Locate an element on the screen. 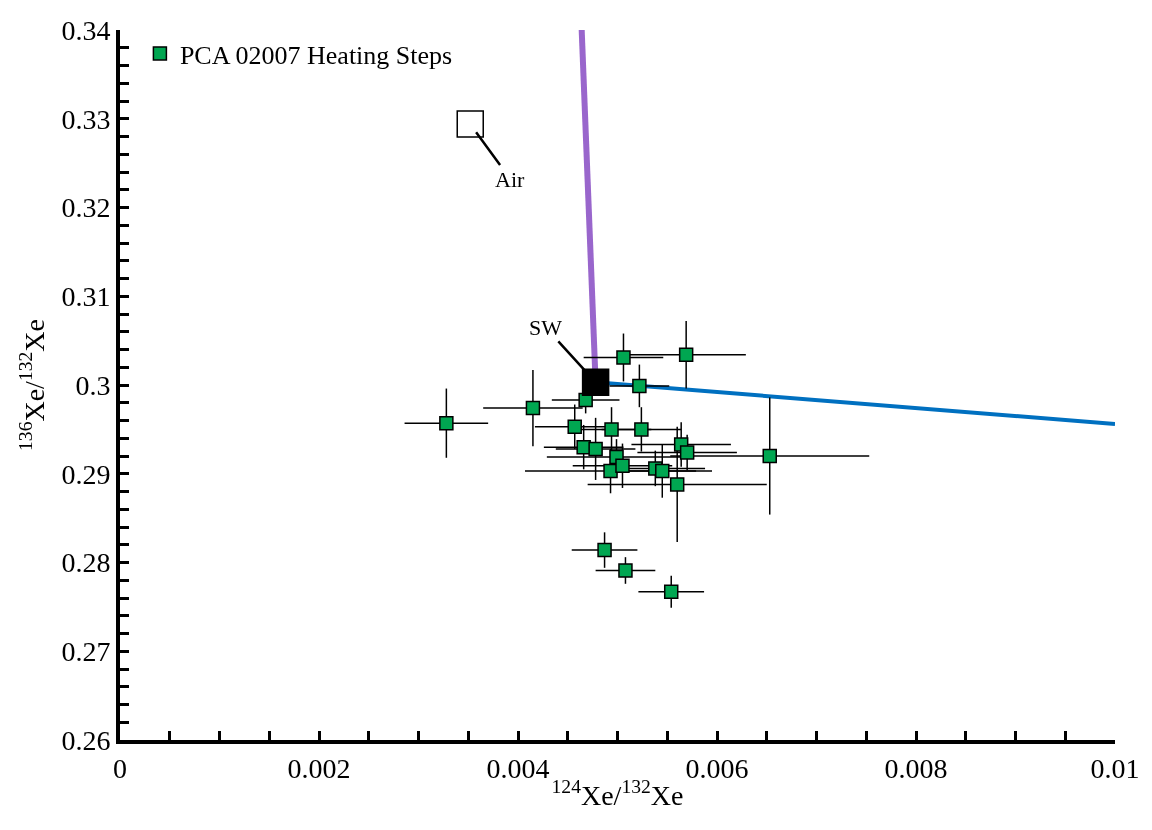  x-tick-label: 0.004 is located at coordinates (518, 768).